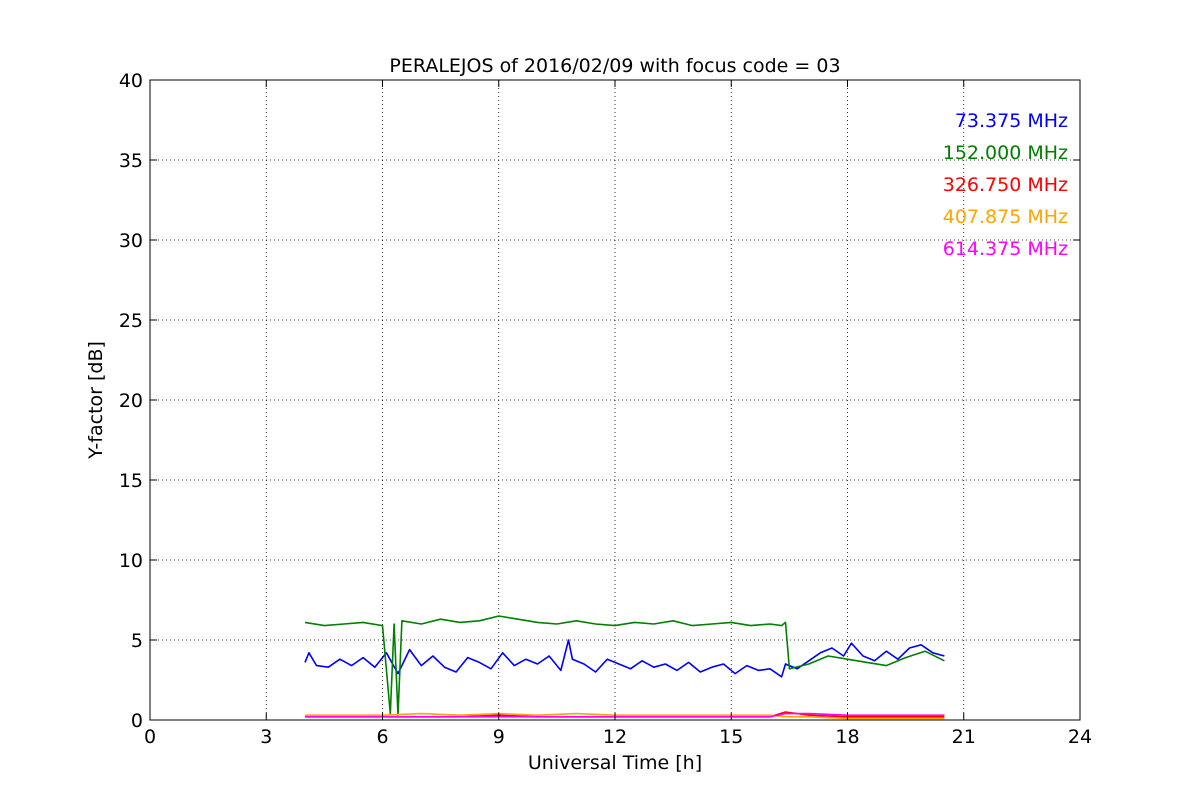  I want to click on y-tick-label: 10, so click(131, 561).